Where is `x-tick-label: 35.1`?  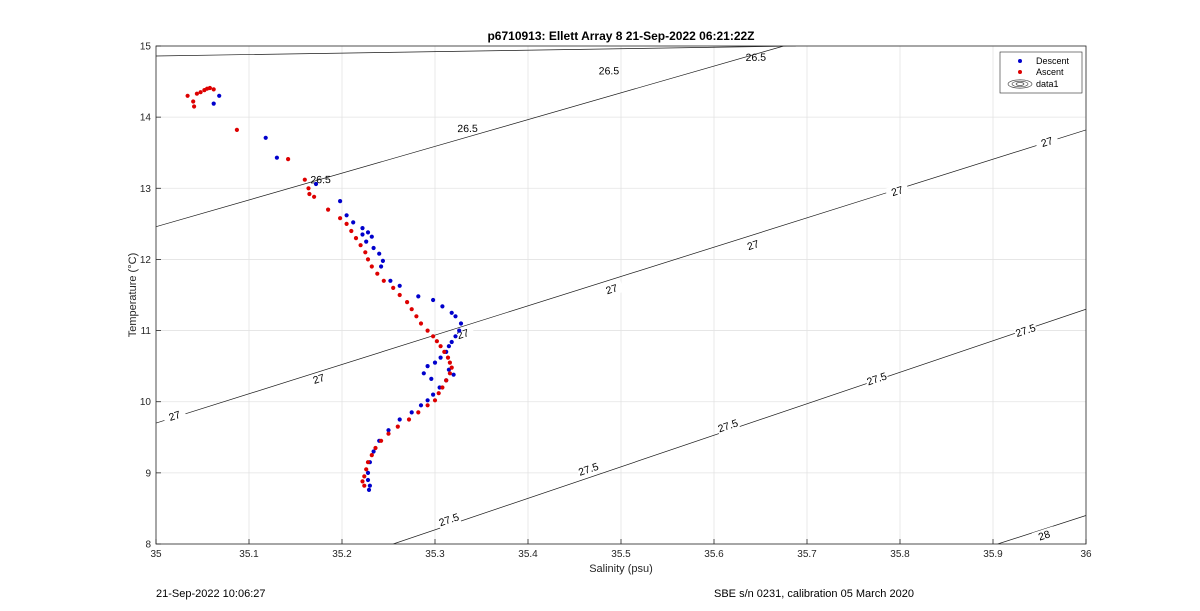
x-tick-label: 35.1 is located at coordinates (249, 554).